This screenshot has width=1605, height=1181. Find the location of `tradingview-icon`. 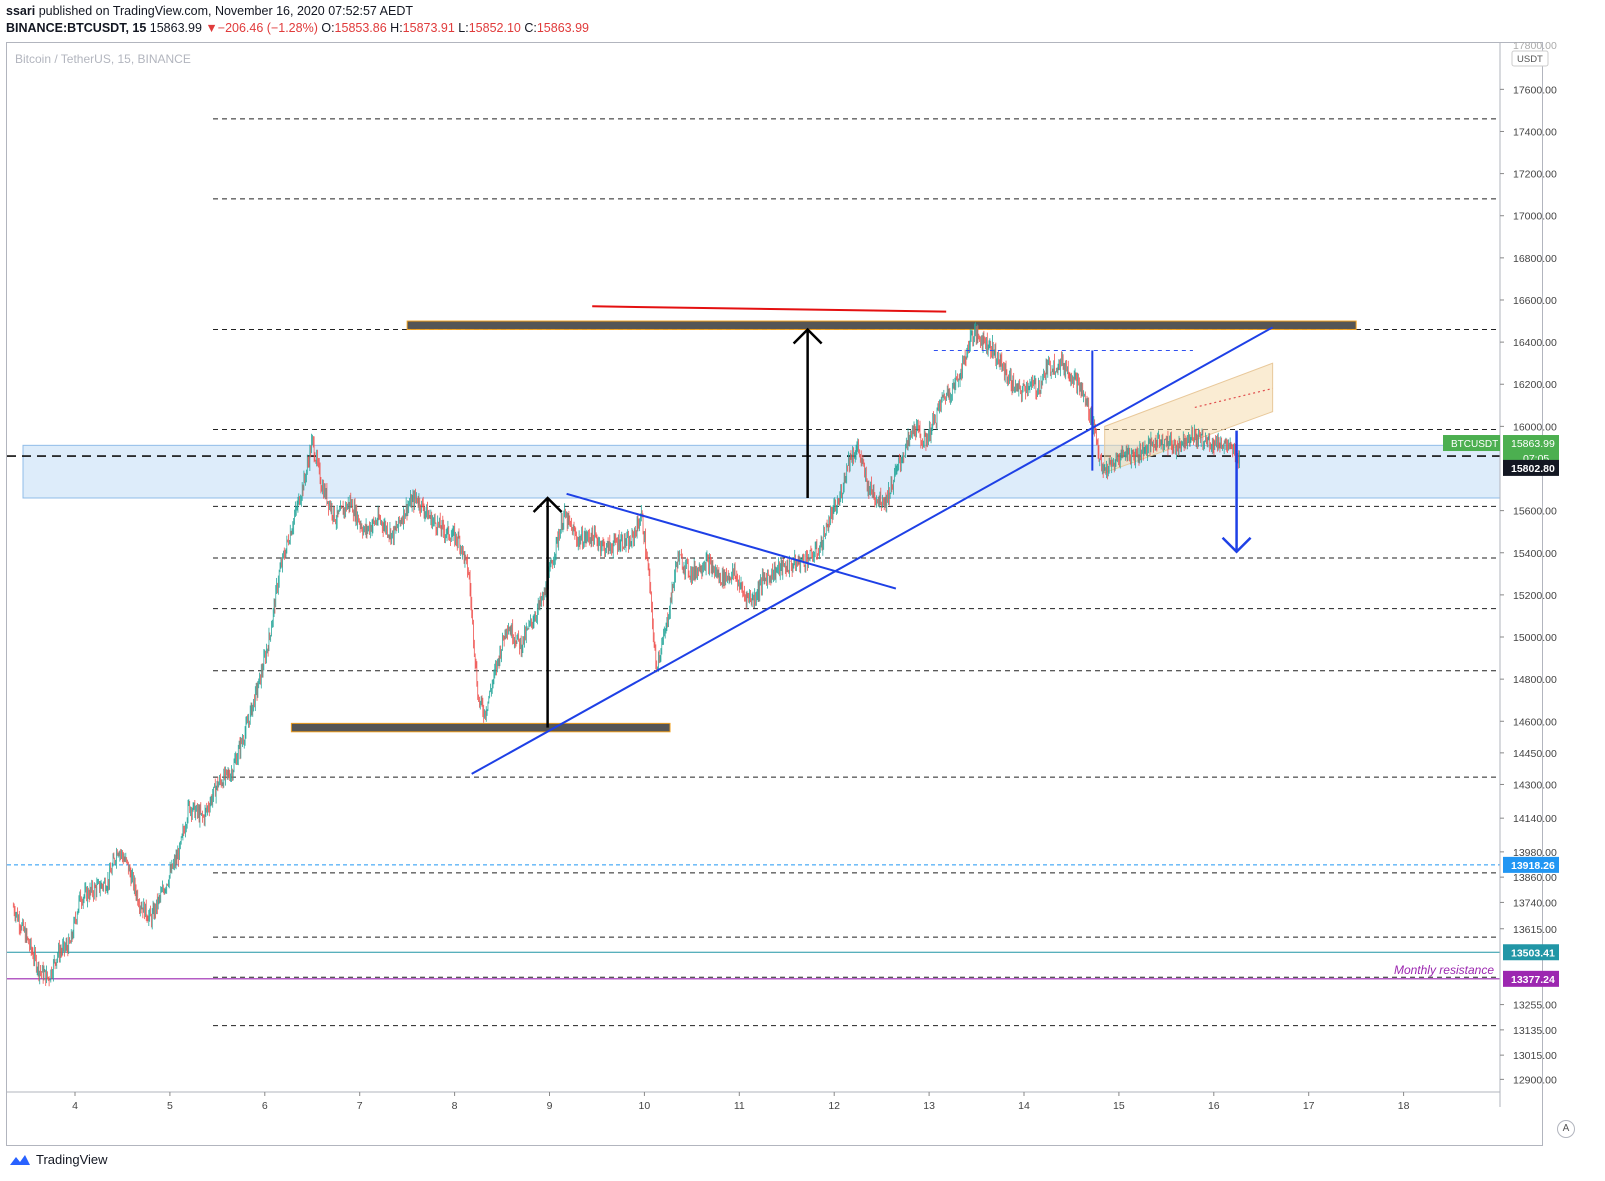

tradingview-icon is located at coordinates (20, 1159).